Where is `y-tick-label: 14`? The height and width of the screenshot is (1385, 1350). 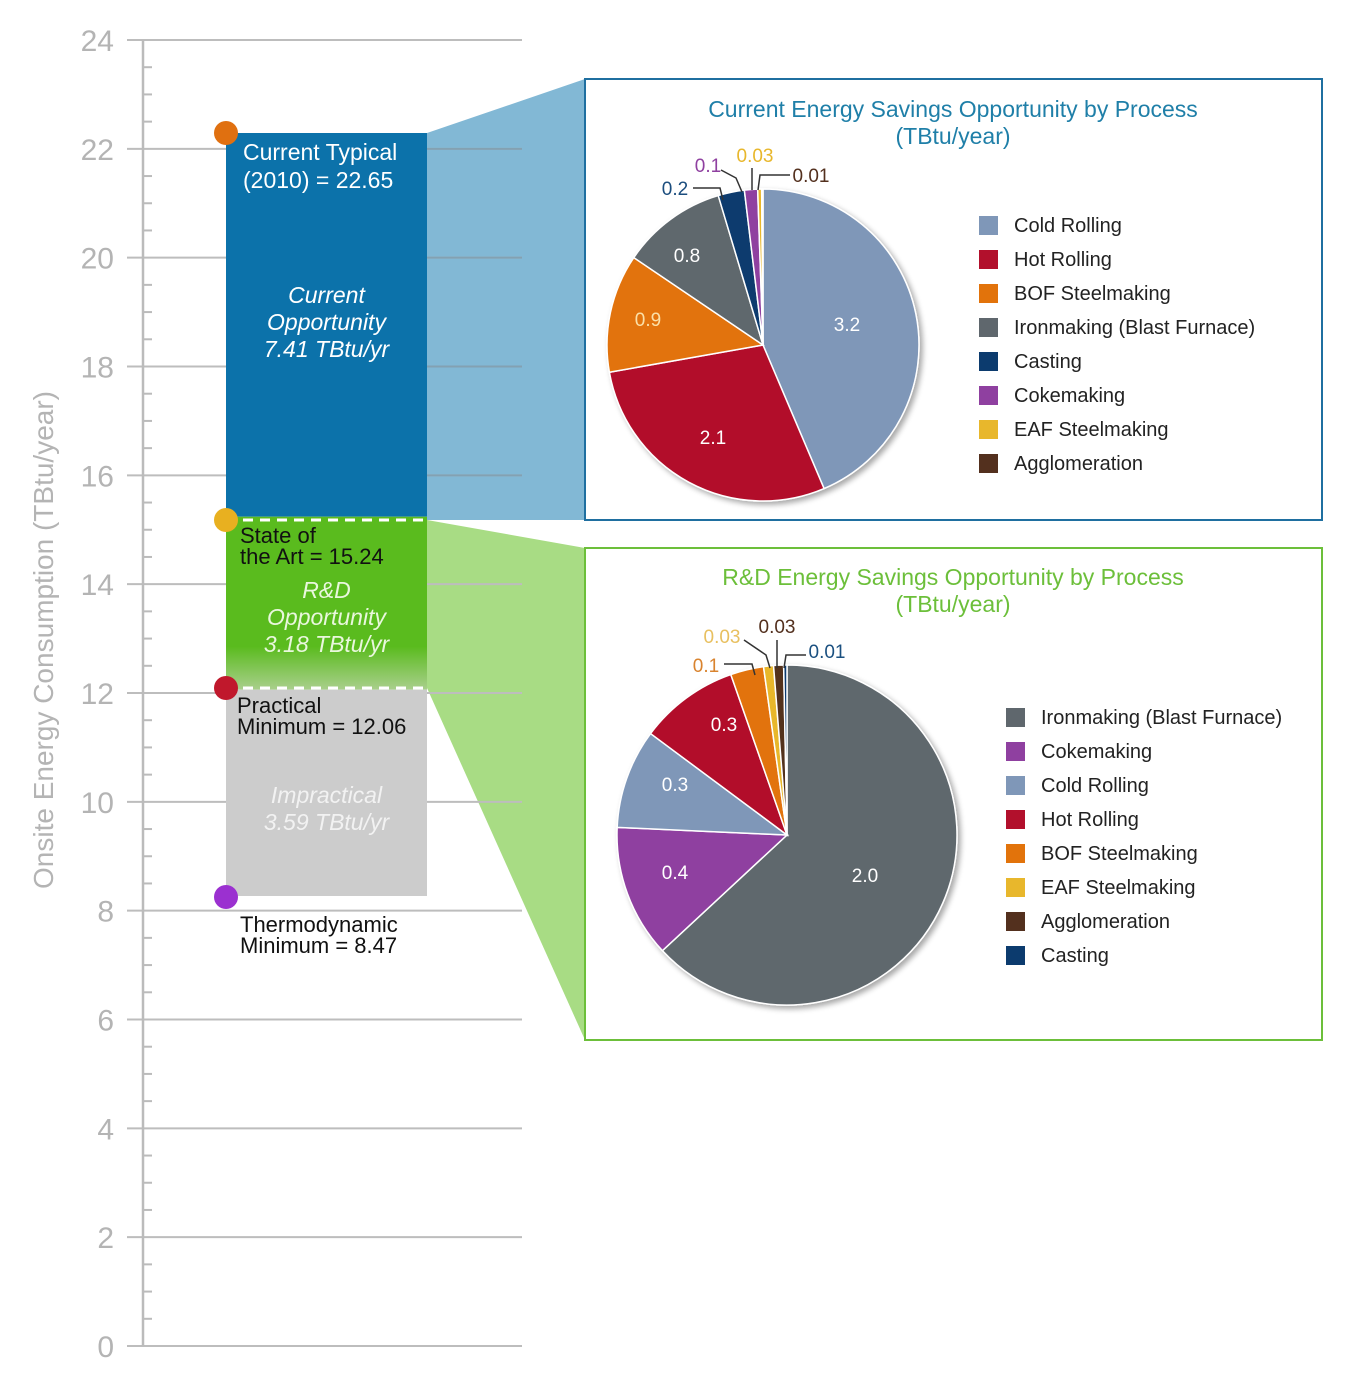 y-tick-label: 14 is located at coordinates (97, 585).